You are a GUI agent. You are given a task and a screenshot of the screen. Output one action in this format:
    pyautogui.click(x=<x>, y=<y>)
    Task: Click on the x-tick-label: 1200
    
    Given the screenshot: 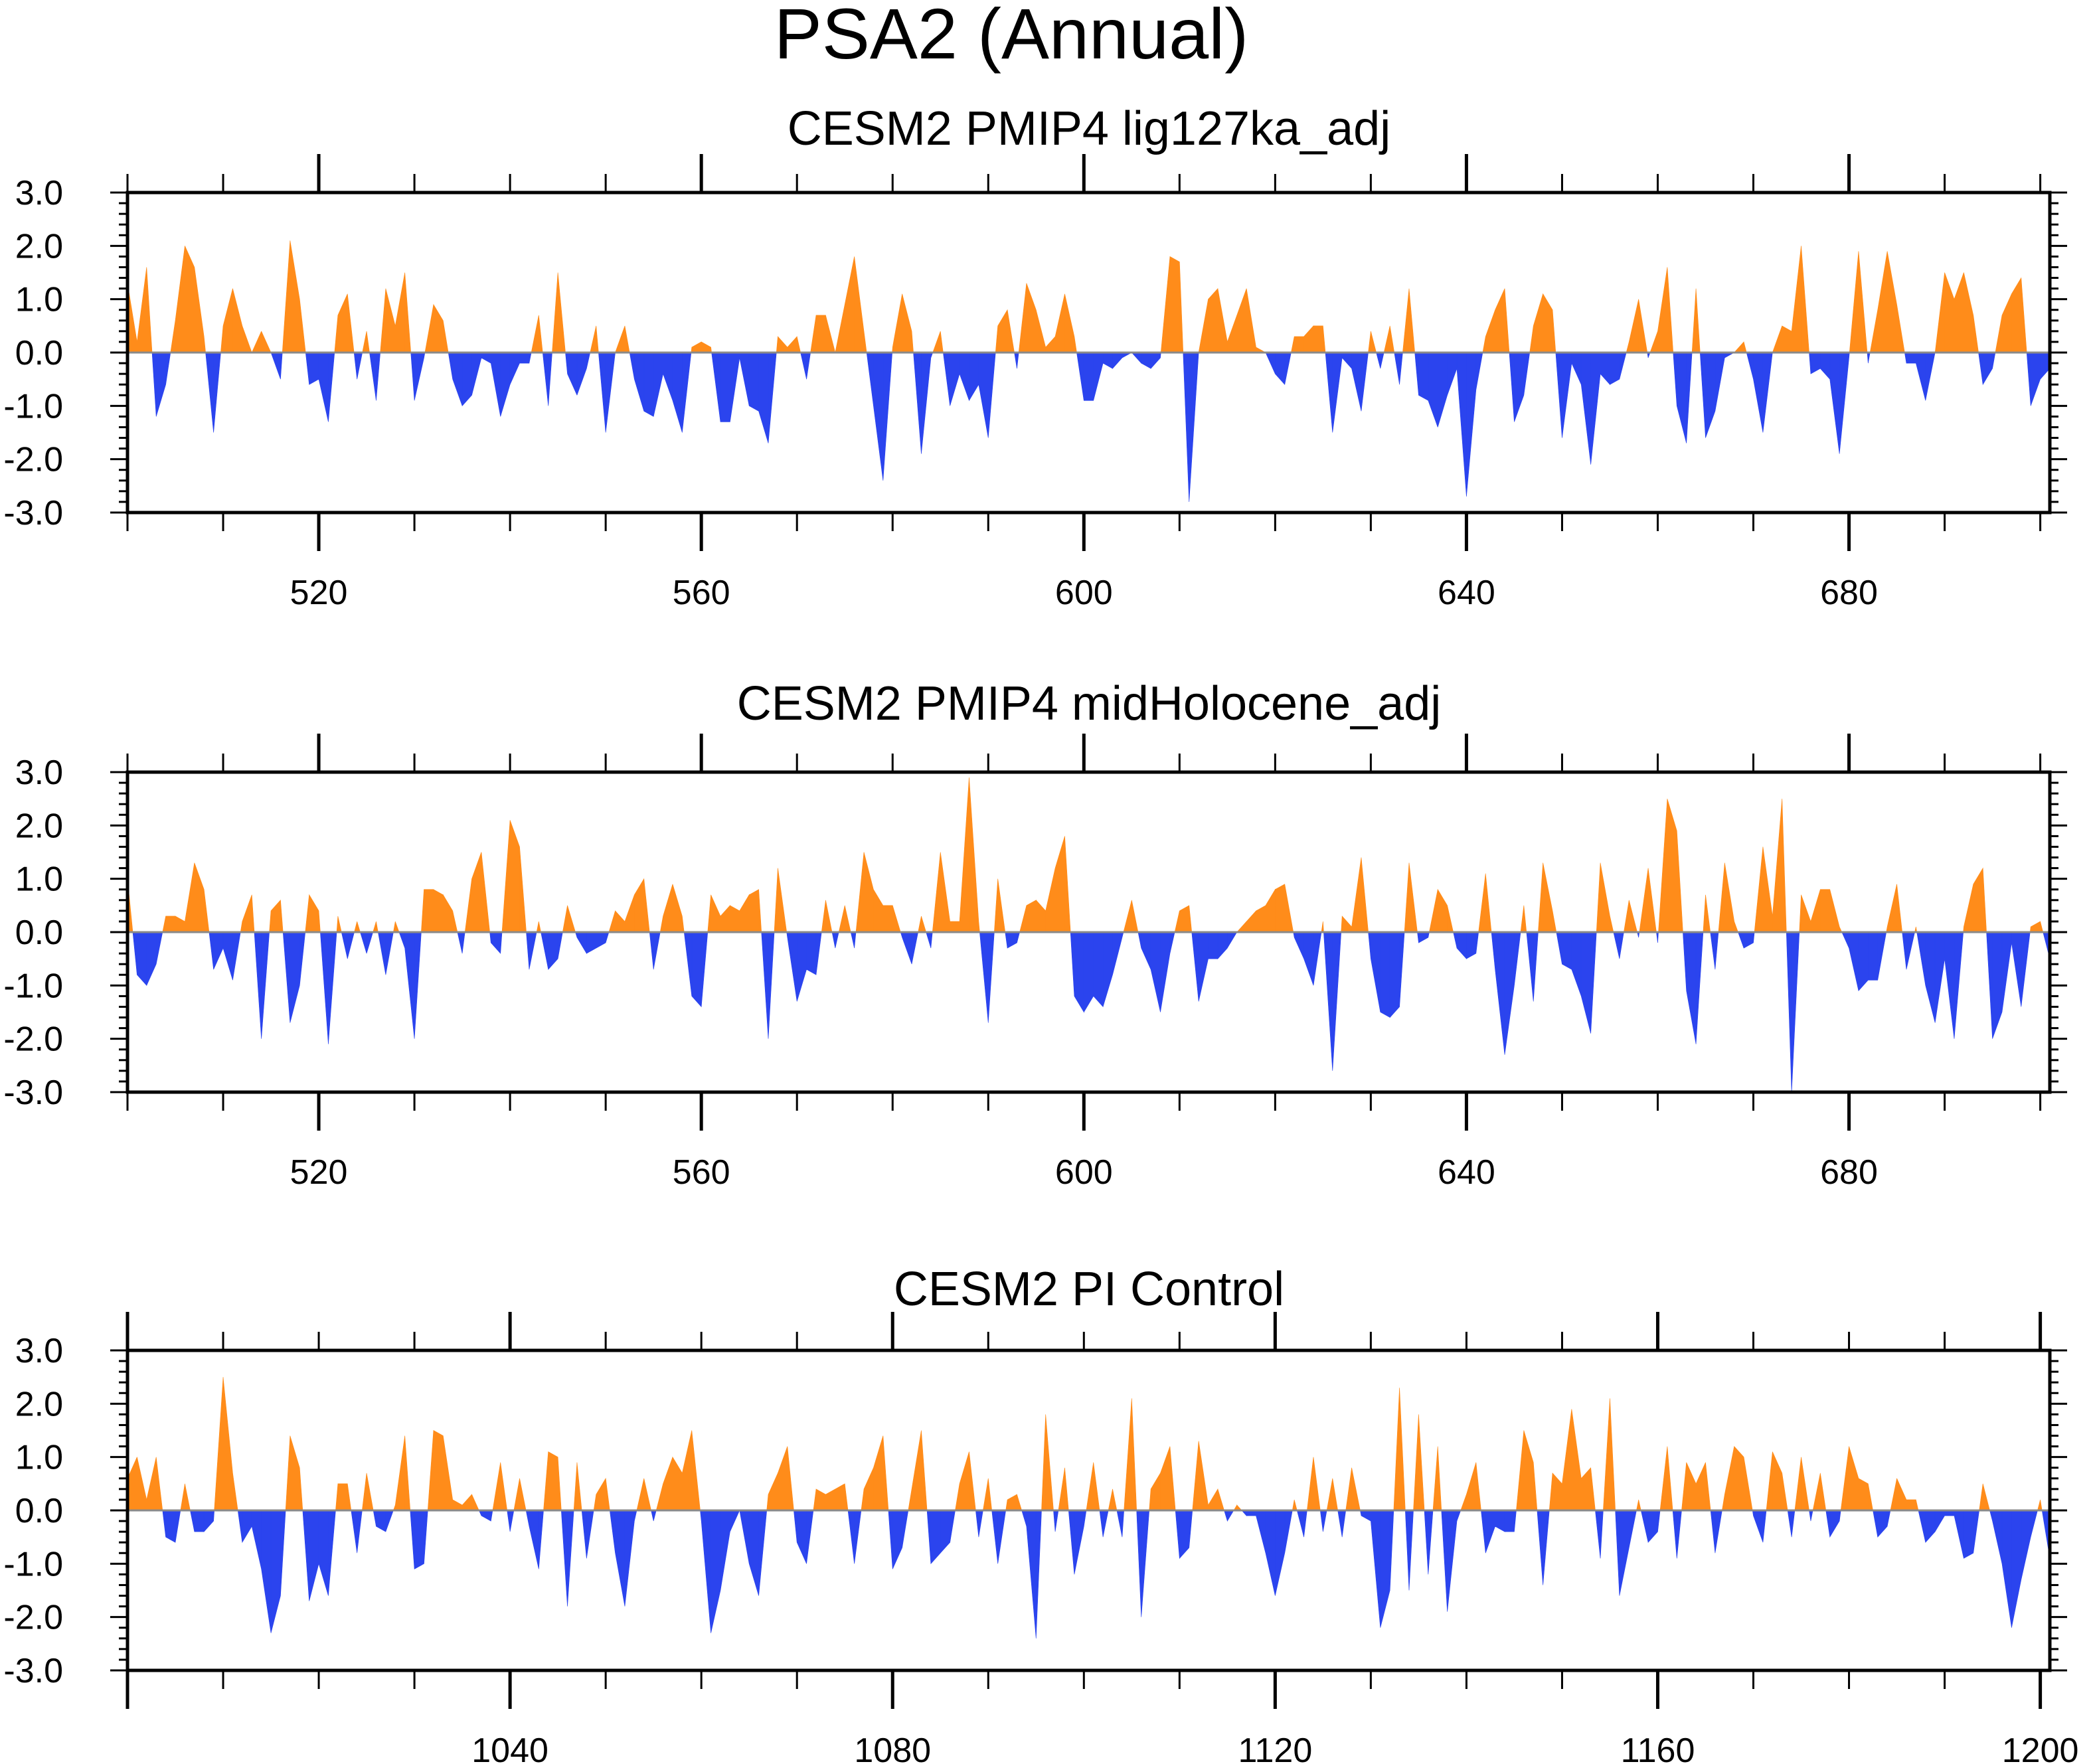 What is the action you would take?
    pyautogui.click(x=2040, y=1747)
    